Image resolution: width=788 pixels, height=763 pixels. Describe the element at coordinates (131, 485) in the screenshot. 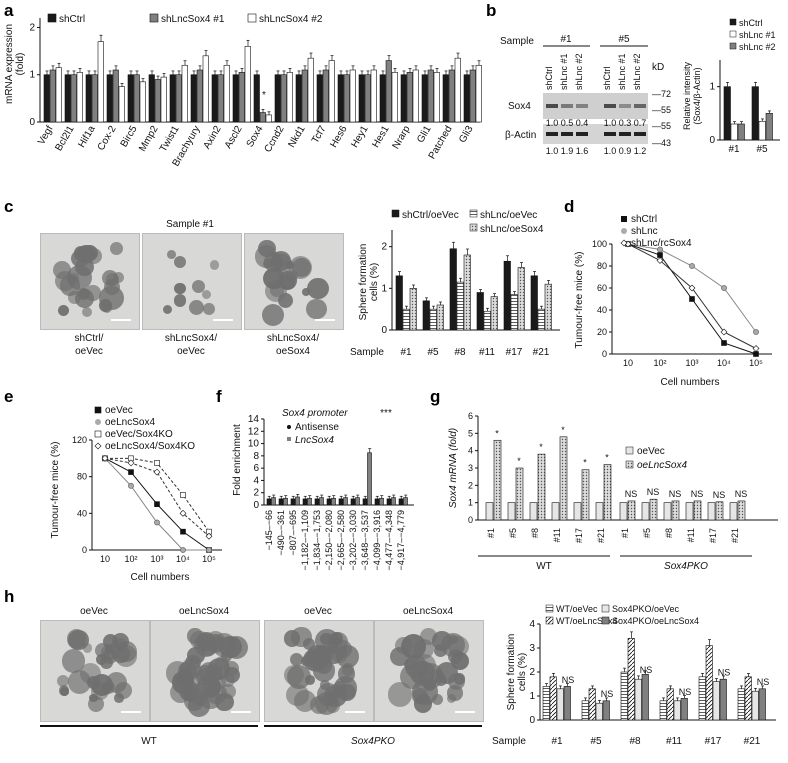

I see `chart-e-point` at that location.